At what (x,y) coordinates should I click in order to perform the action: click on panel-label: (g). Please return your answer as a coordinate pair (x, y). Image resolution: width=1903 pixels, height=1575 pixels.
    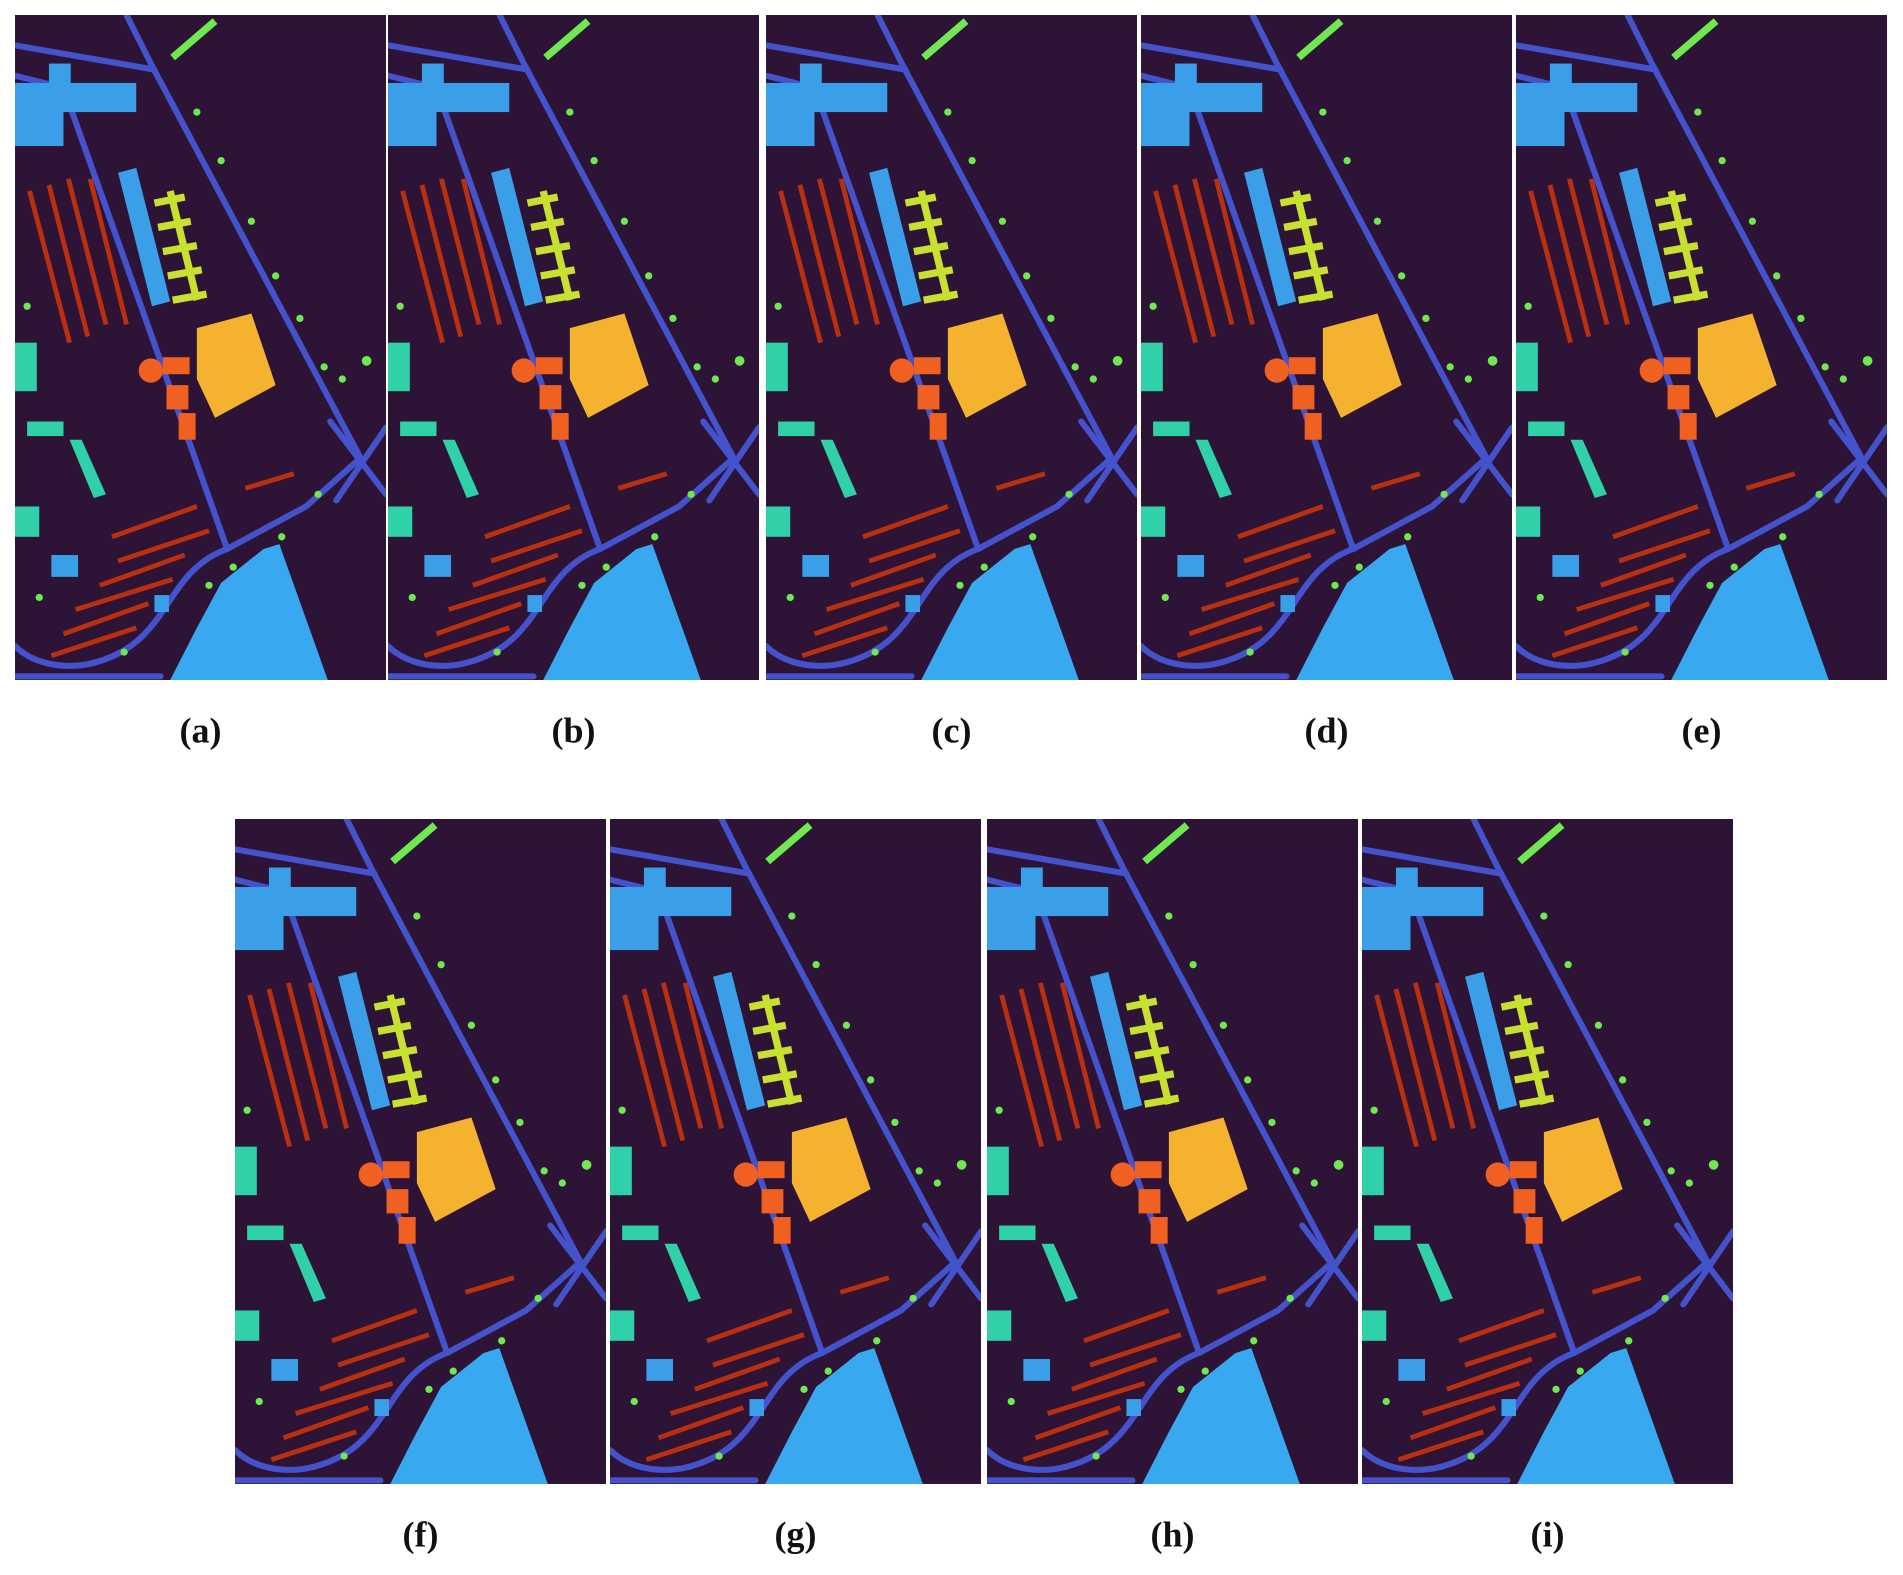
    Looking at the image, I should click on (796, 1534).